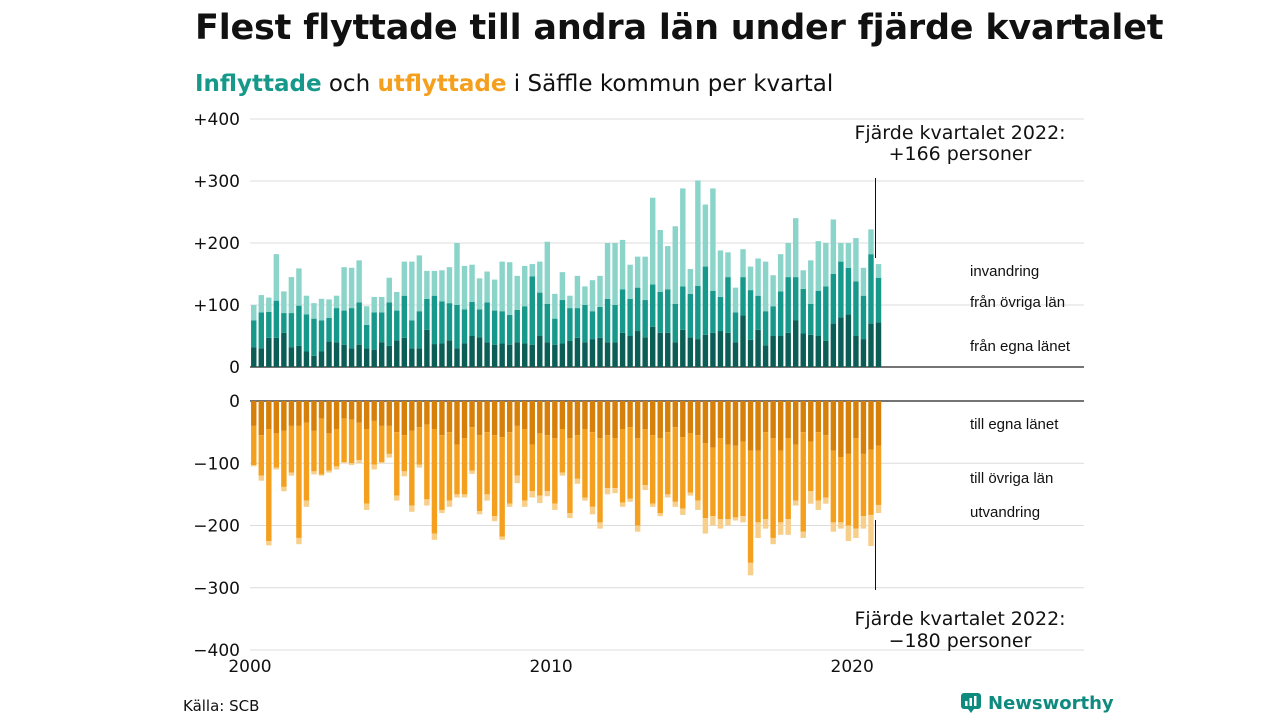  Describe the element at coordinates (960, 154) in the screenshot. I see `annotation-top-line2: +166 personer` at that location.